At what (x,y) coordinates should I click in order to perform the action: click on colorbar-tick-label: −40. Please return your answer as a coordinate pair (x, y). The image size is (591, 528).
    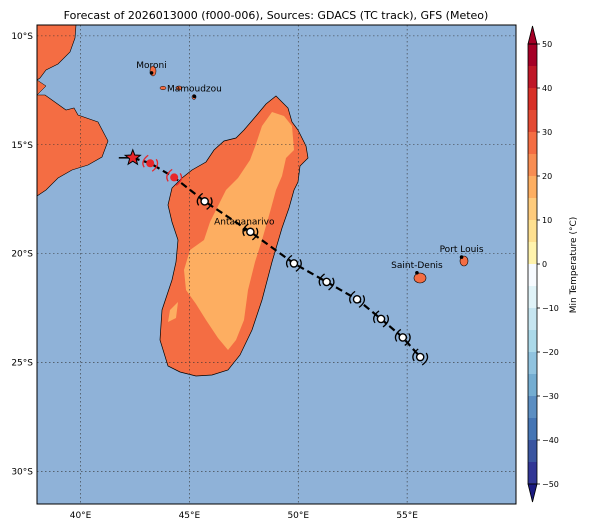
    Looking at the image, I should click on (550, 440).